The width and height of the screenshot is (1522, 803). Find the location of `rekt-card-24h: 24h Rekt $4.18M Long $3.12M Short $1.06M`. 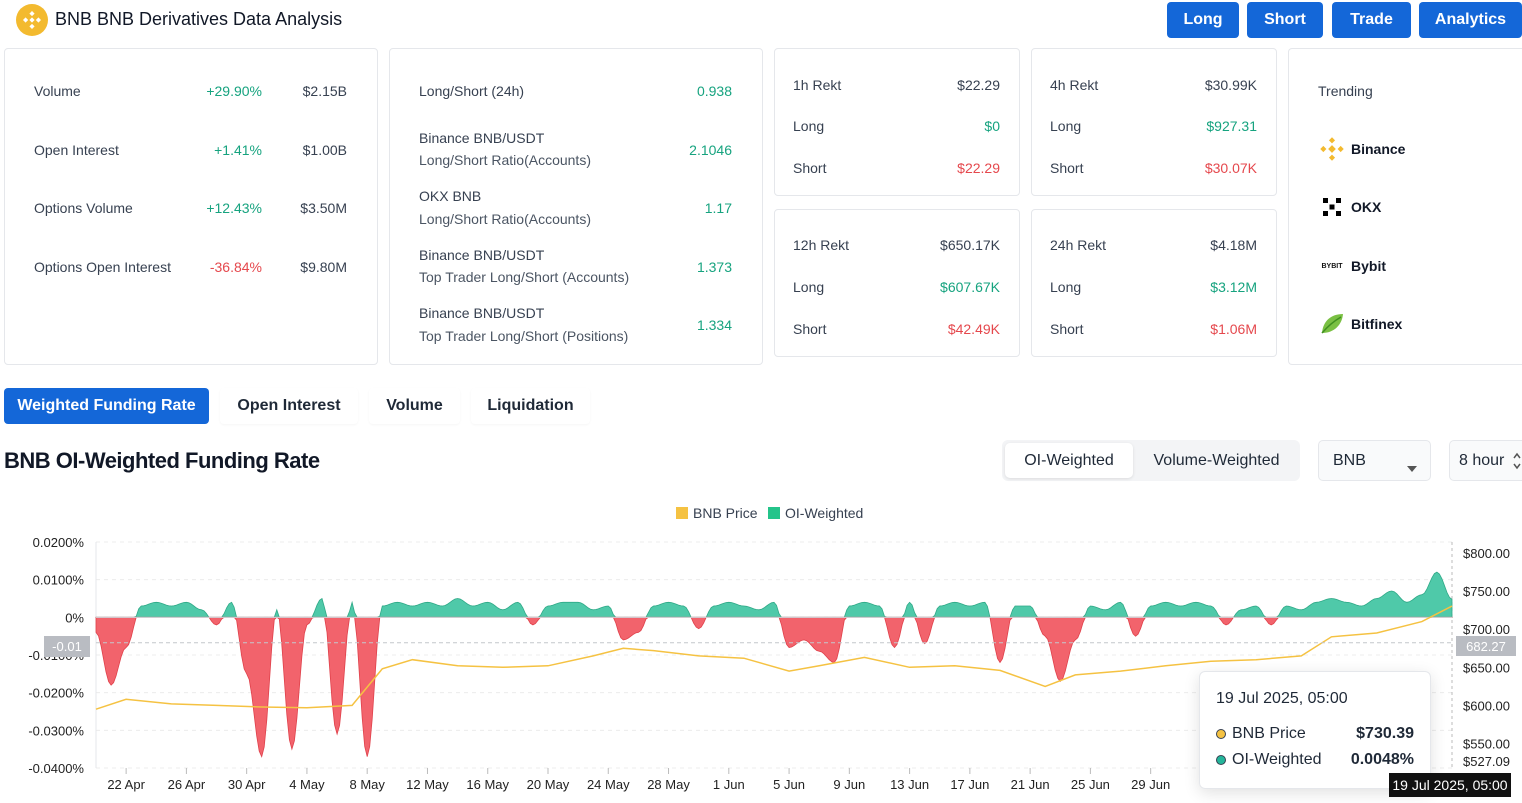

rekt-card-24h: 24h Rekt $4.18M Long $3.12M Short $1.06M is located at coordinates (1154, 283).